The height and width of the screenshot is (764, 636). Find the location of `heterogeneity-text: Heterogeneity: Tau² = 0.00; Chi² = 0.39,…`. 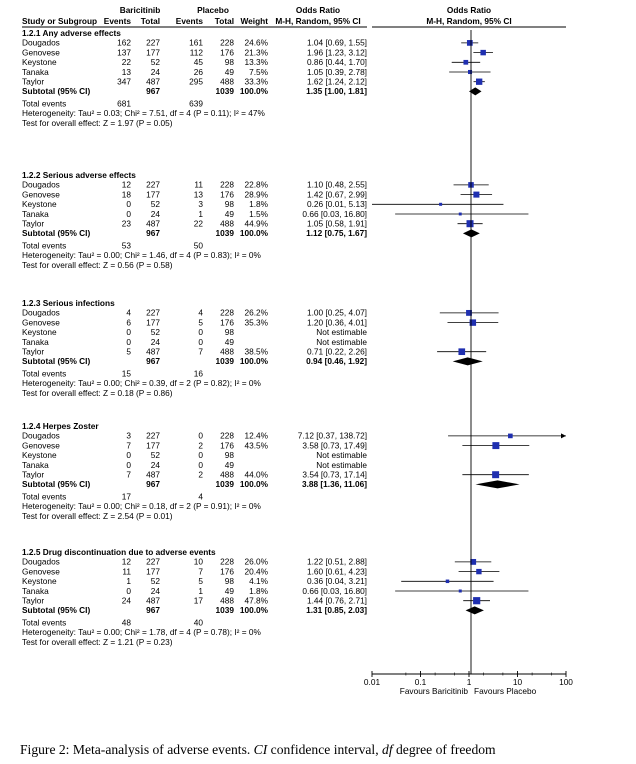

heterogeneity-text: Heterogeneity: Tau² = 0.00; Chi² = 0.39,… is located at coordinates (141, 383).